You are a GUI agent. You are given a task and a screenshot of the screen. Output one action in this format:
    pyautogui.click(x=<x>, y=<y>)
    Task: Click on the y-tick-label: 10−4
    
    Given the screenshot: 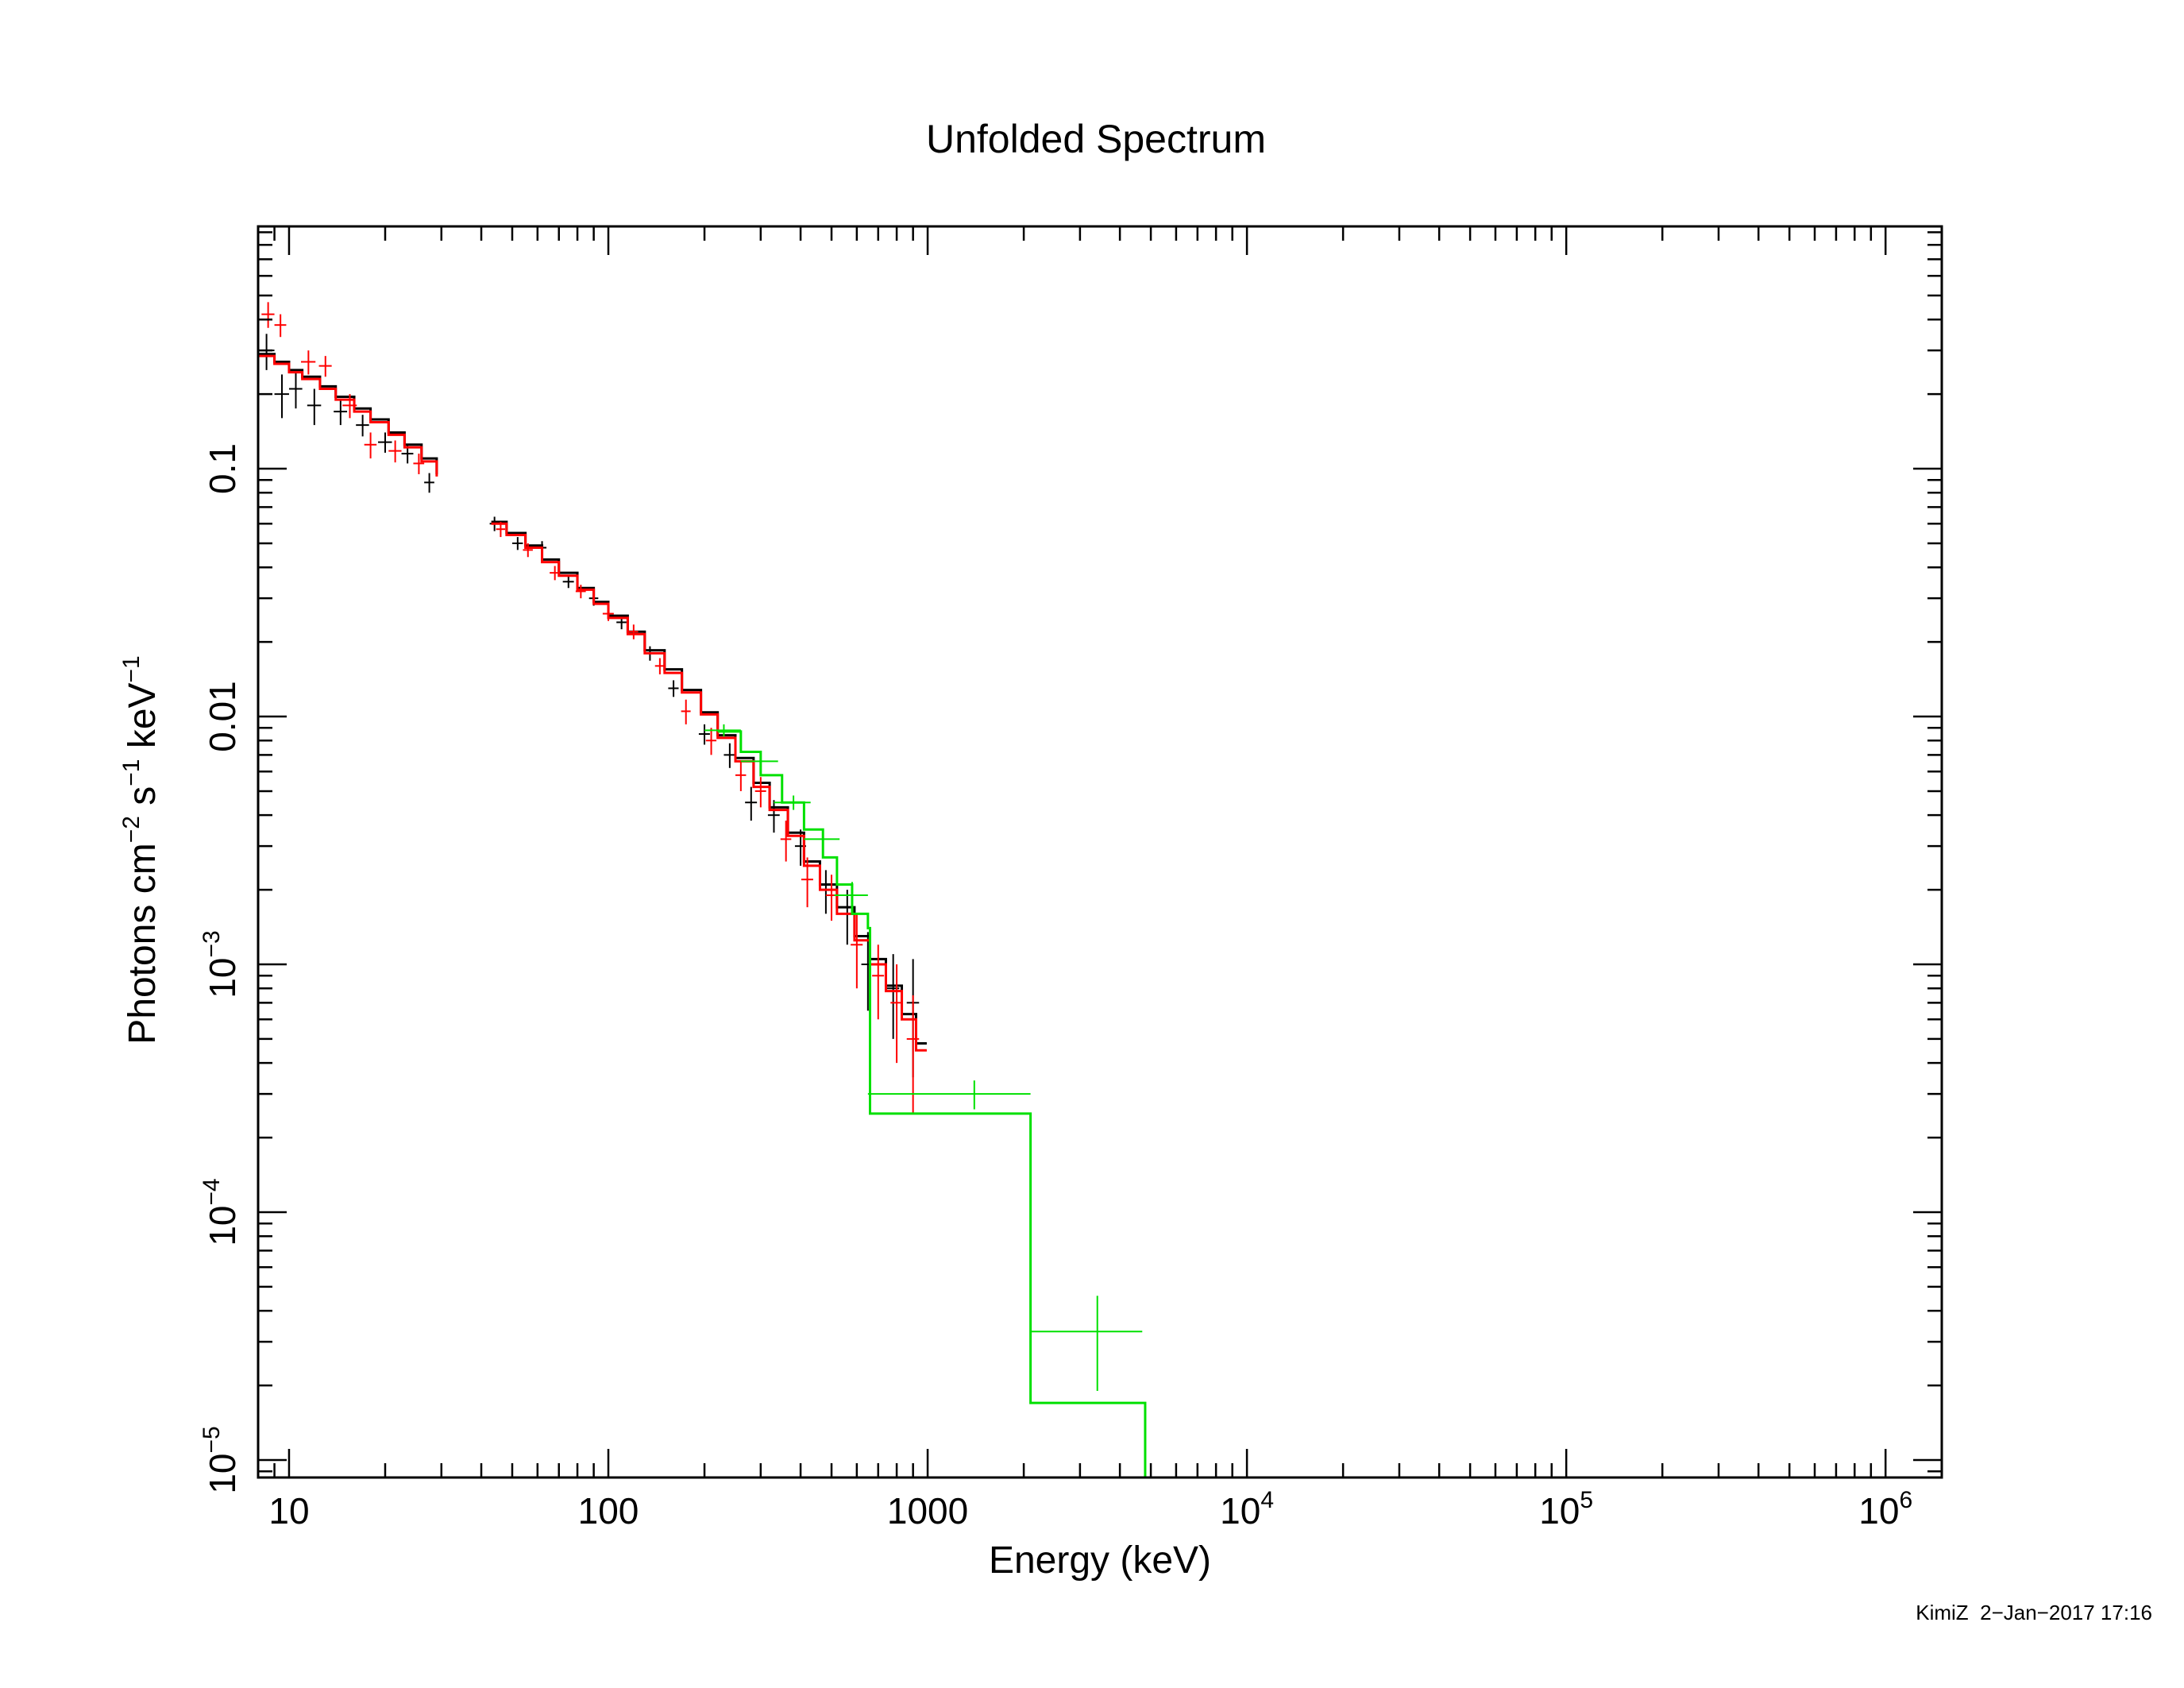 What is the action you would take?
    pyautogui.click(x=221, y=1212)
    